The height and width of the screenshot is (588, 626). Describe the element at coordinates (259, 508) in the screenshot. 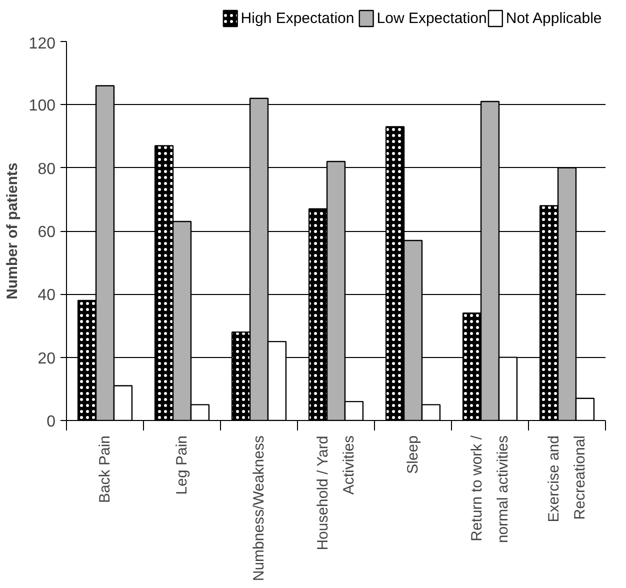

I see `x-tick-label: Numbness/Weakness` at that location.